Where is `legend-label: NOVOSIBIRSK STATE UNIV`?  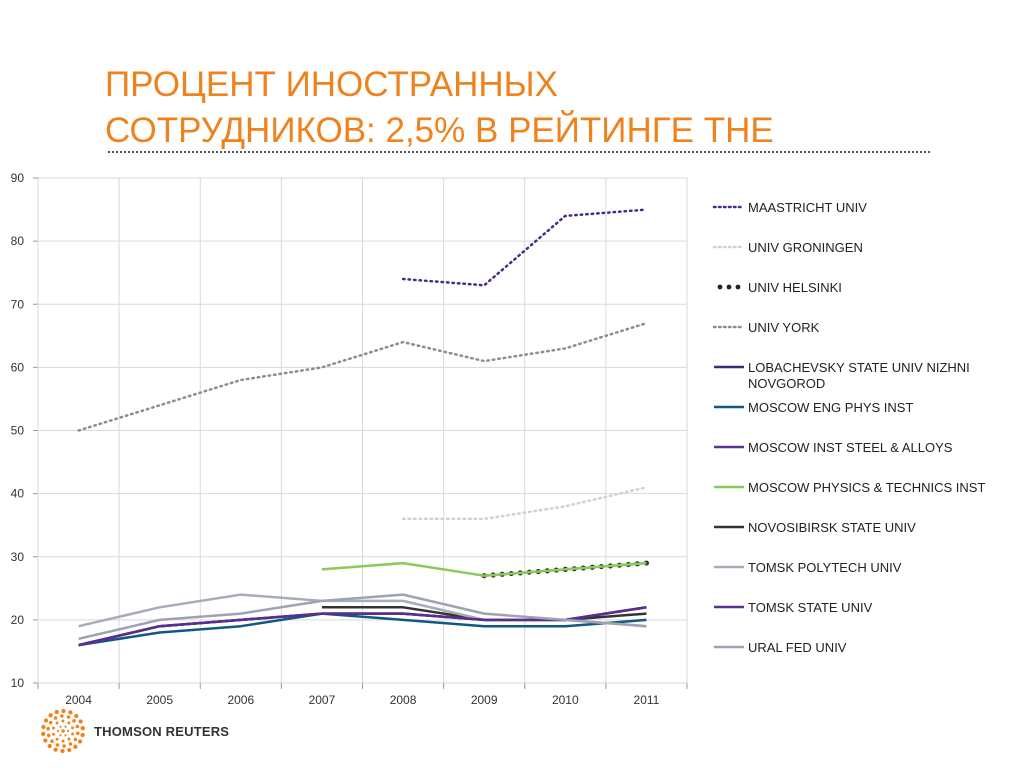
legend-label: NOVOSIBIRSK STATE UNIV is located at coordinates (832, 527).